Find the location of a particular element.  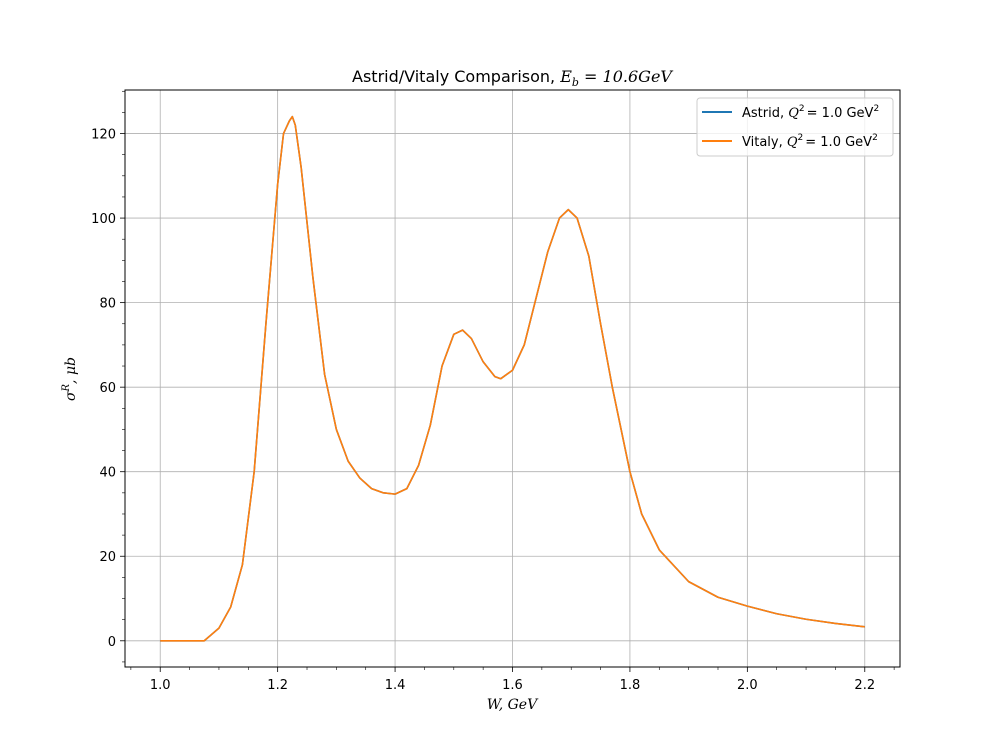

chart-title: Astrid/Vitaly Comparison, Eb = 10.6GeV is located at coordinates (512, 78).